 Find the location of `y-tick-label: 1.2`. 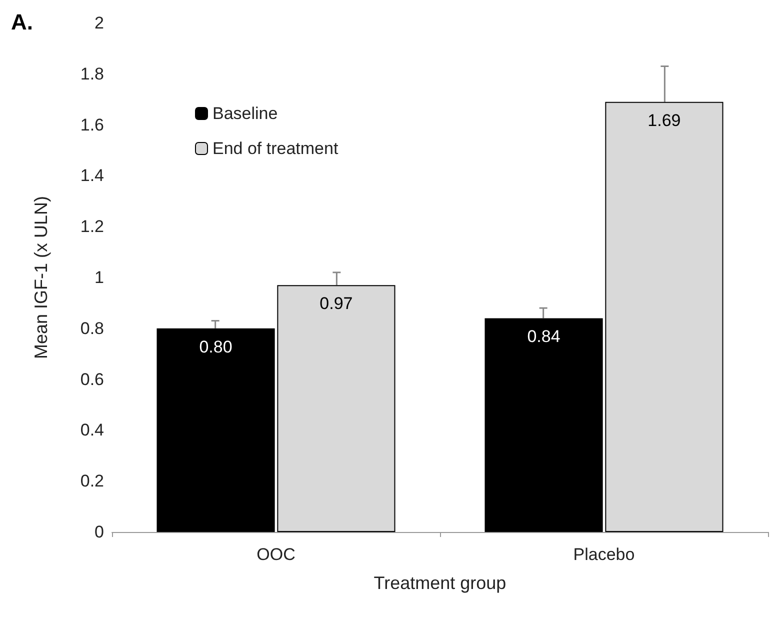

y-tick-label: 1.2 is located at coordinates (92, 226).